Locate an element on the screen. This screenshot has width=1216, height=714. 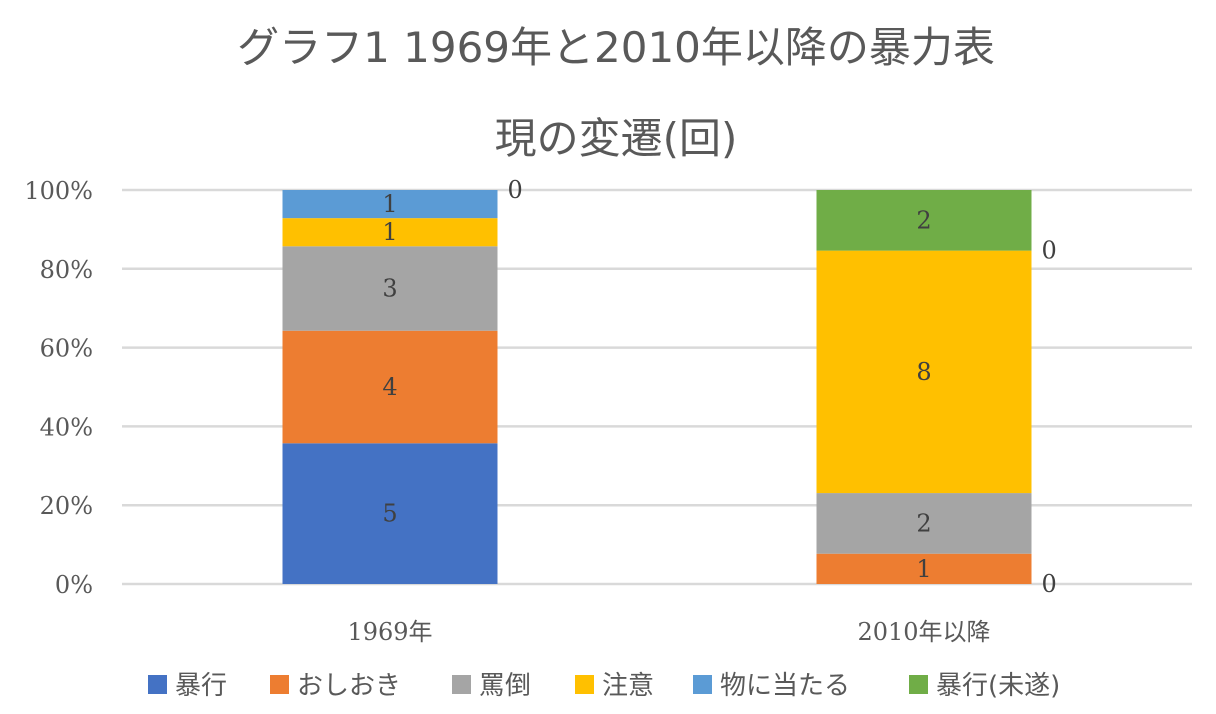
y-tick-label: 100% is located at coordinates (58, 191).